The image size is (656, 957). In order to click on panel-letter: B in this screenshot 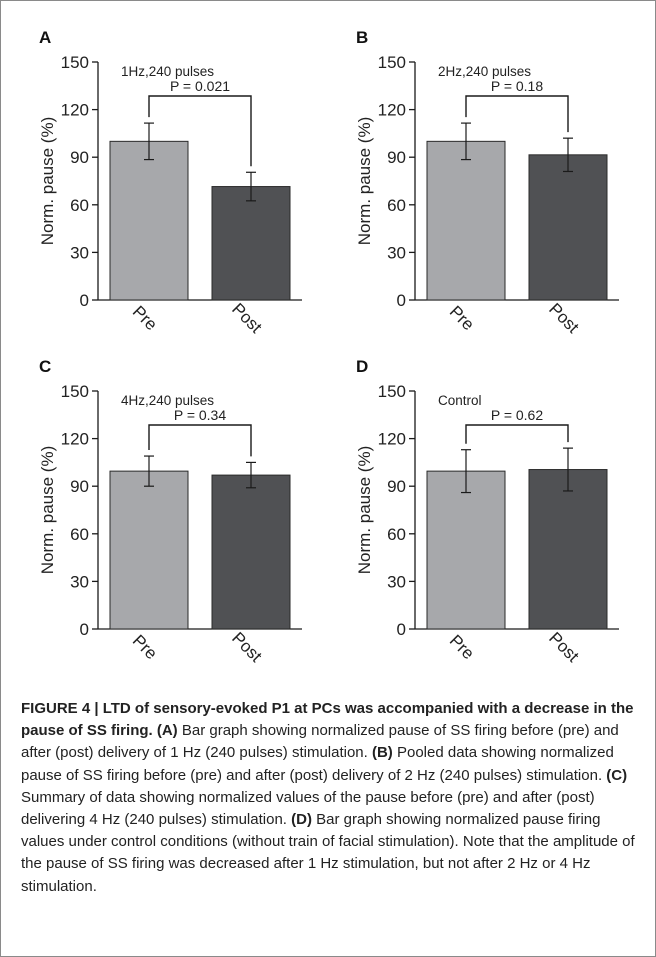, I will do `click(362, 37)`.